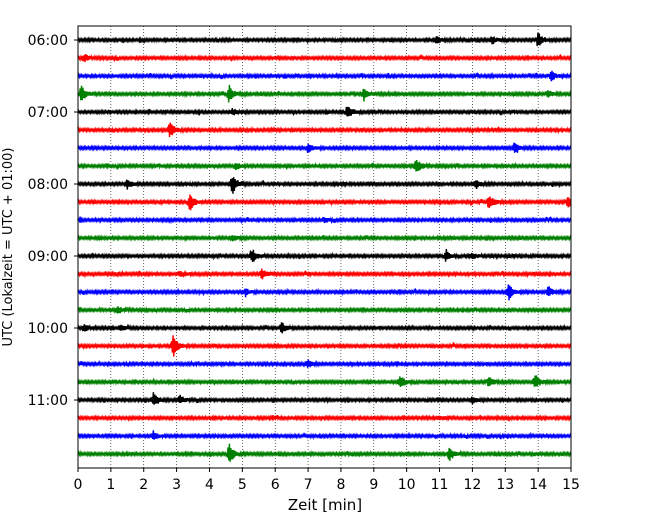 This screenshot has width=650, height=520. What do you see at coordinates (48, 113) in the screenshot?
I see `y-tick-label: 07:00` at bounding box center [48, 113].